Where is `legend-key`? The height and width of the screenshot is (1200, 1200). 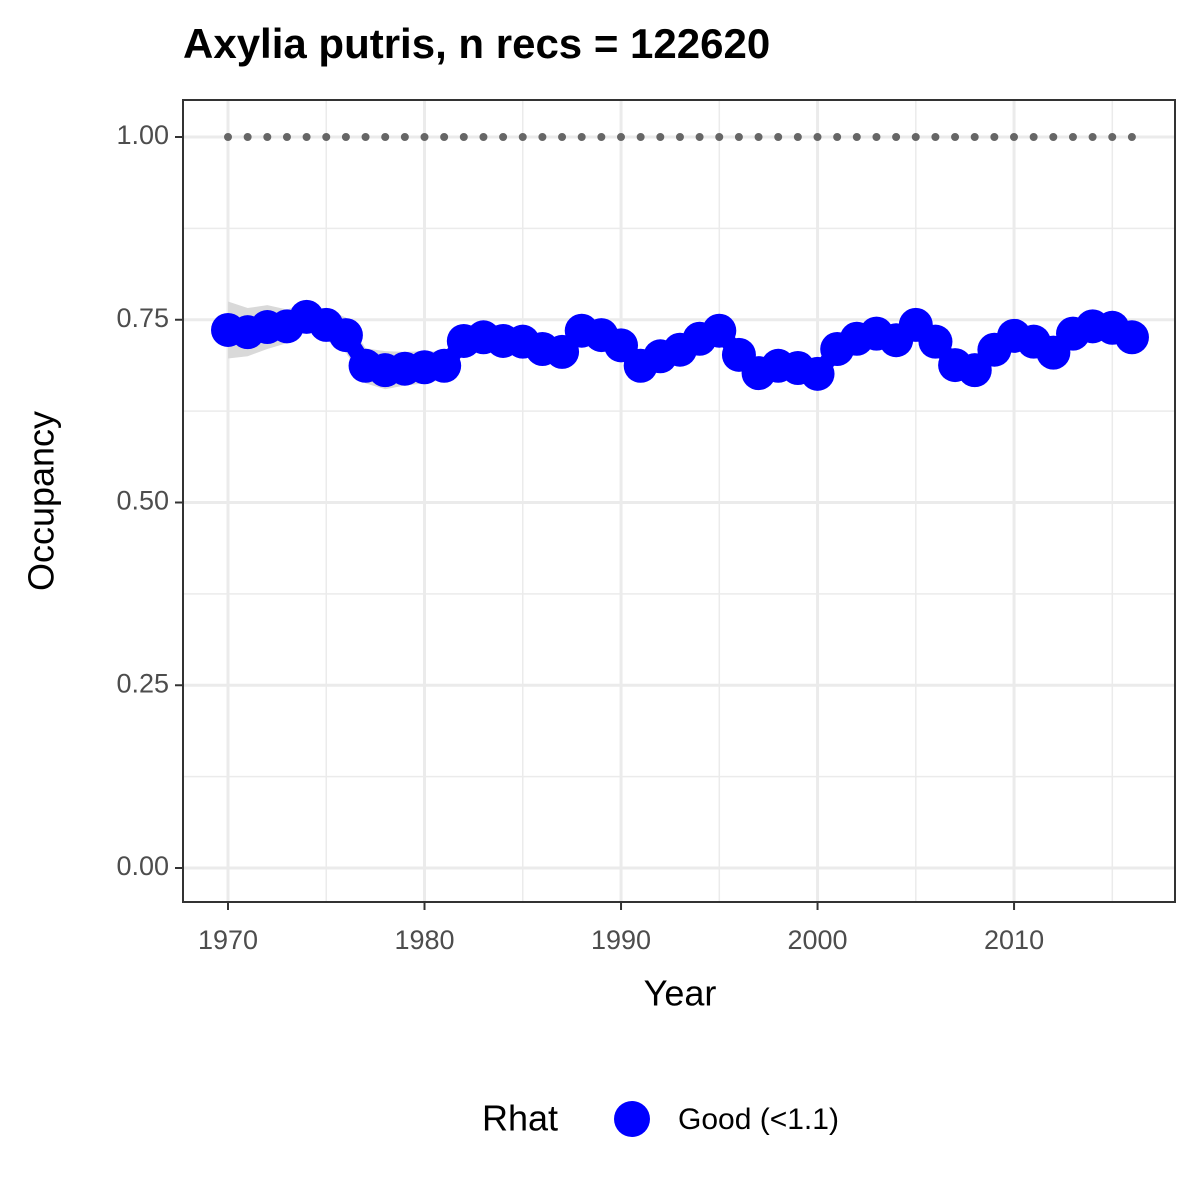
legend-key is located at coordinates (632, 1119).